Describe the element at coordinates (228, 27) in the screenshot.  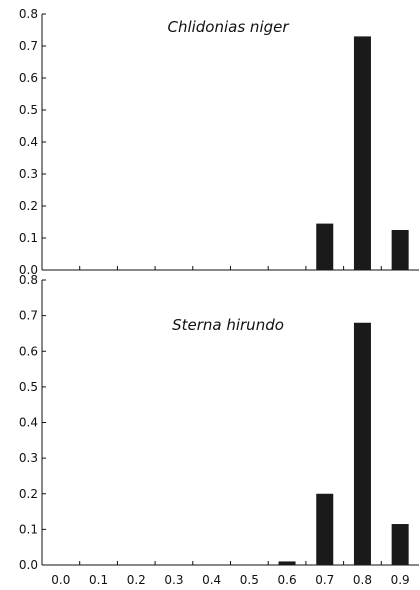
I see `panel-title: Chlidonias niger` at that location.